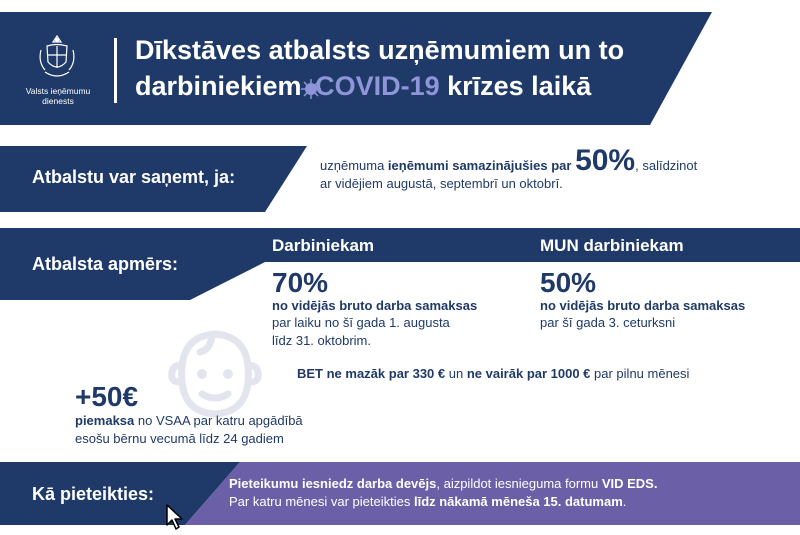  What do you see at coordinates (310, 373) in the screenshot?
I see `limit-bet: BET` at bounding box center [310, 373].